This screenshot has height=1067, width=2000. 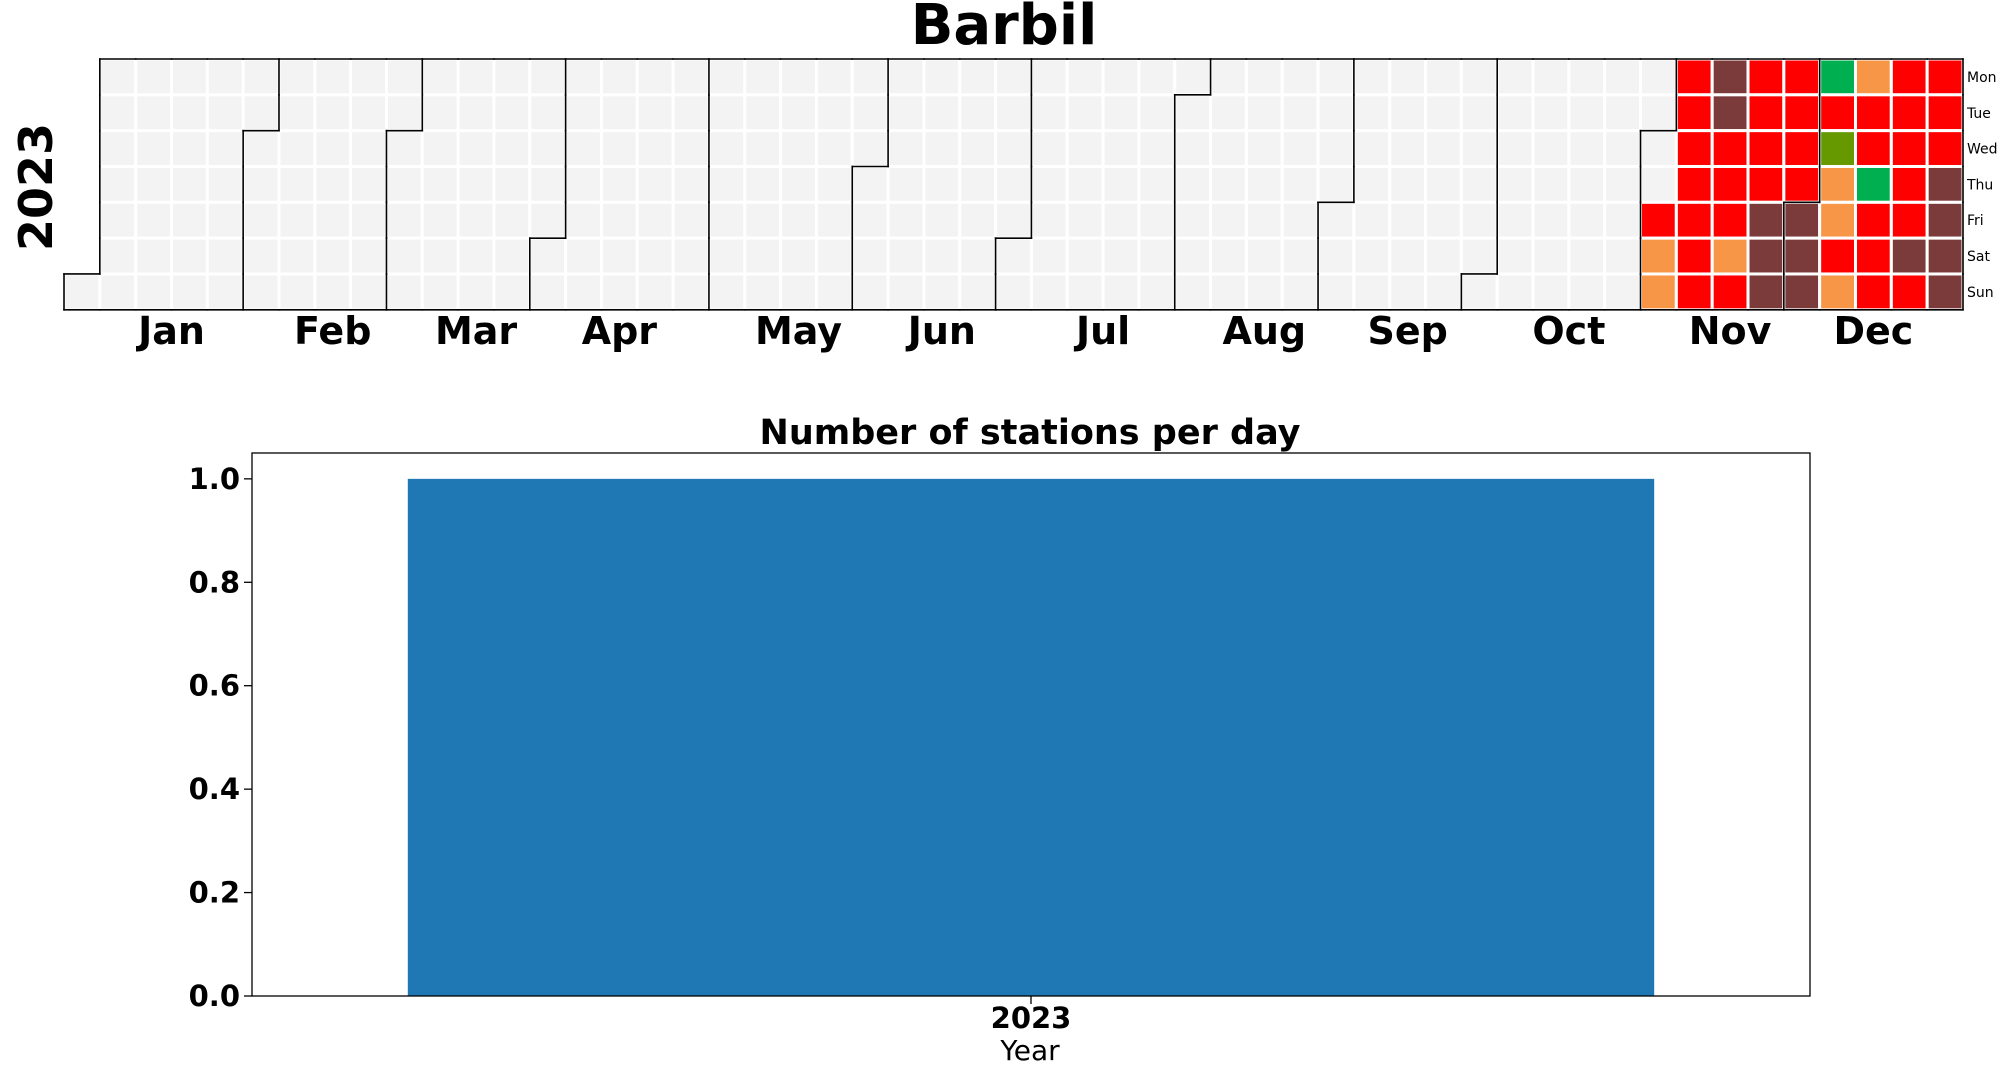 I want to click on x-tick-label: 2023, so click(x=1031, y=1018).